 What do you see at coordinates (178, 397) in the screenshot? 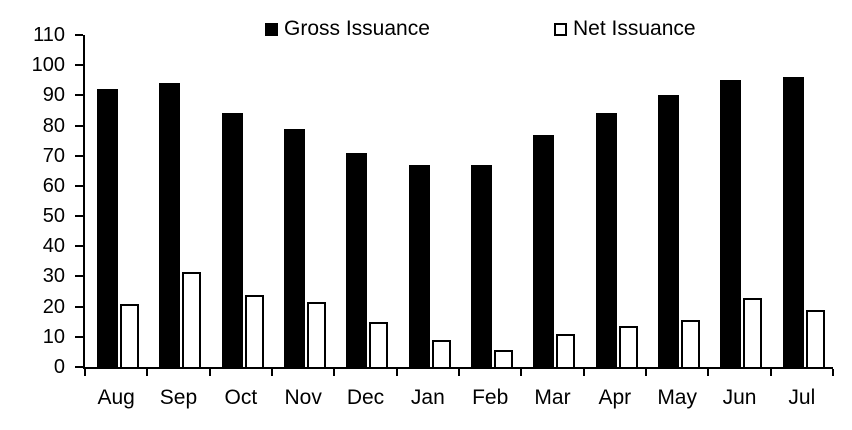
I see `month-label: Sep` at bounding box center [178, 397].